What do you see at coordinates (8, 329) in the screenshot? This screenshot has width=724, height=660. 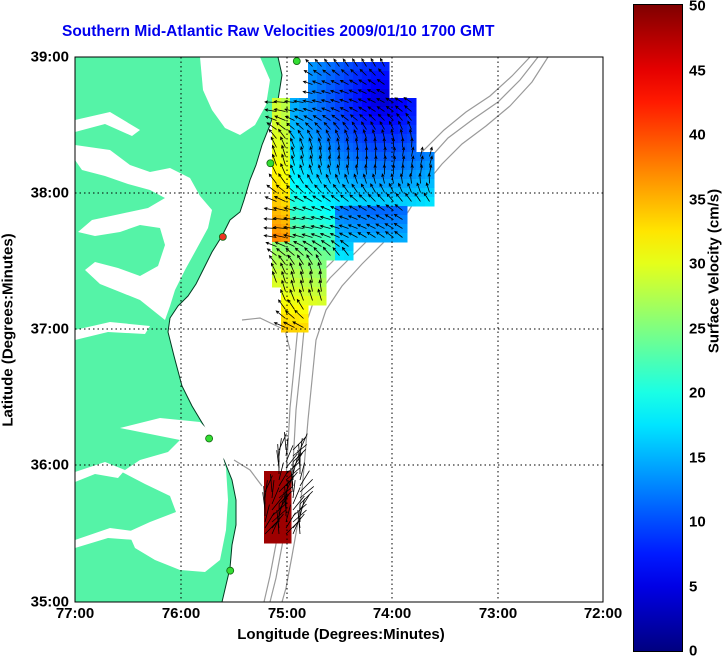 I see `y-axis-label: Latitude (Degrees:Minutes)` at bounding box center [8, 329].